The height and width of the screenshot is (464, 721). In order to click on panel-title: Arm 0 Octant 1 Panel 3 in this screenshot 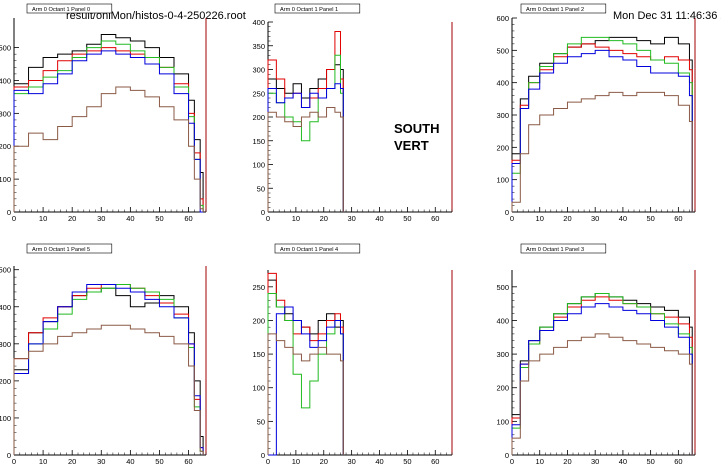, I will do `click(555, 250)`.